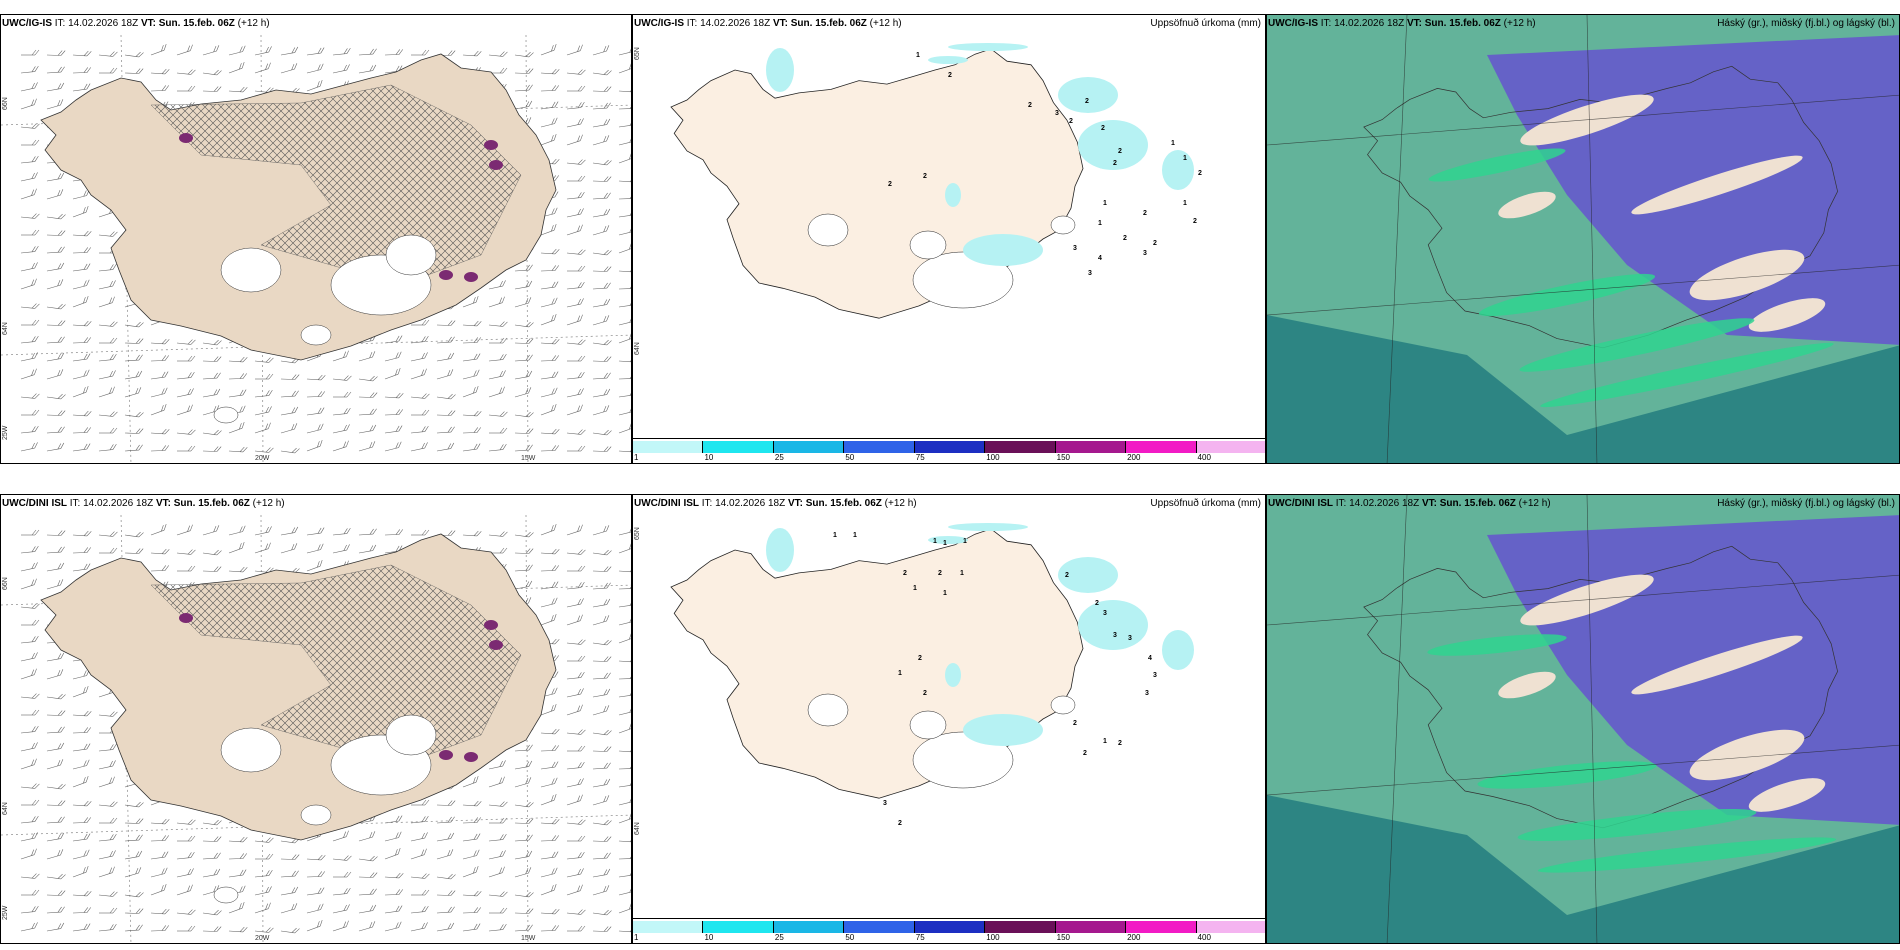  I want to click on precip-value: 2, so click(940, 573).